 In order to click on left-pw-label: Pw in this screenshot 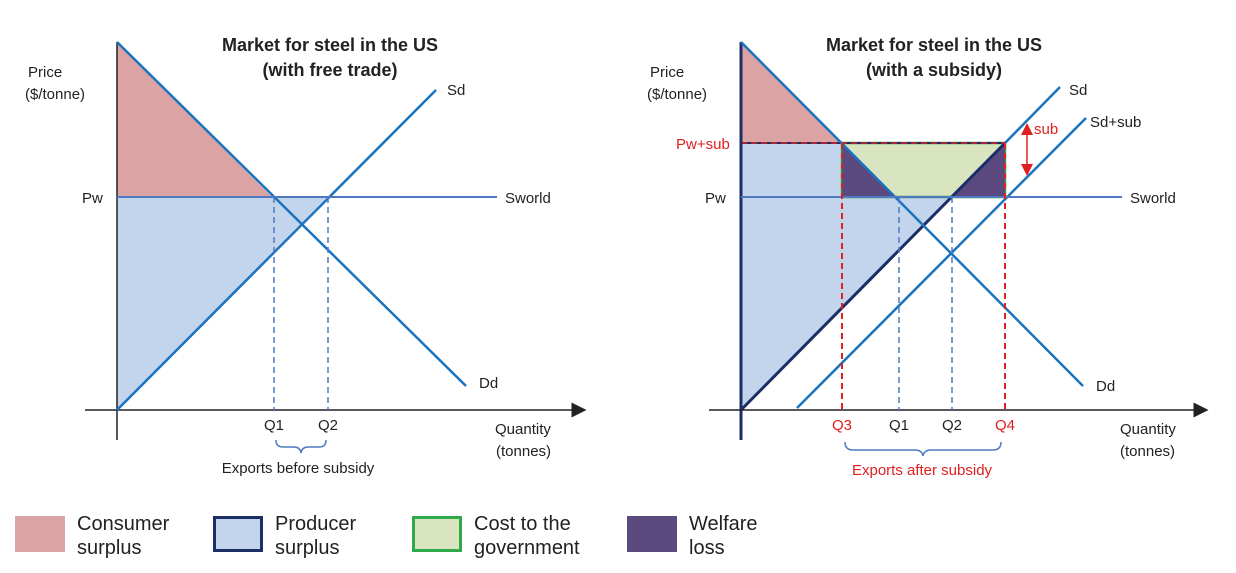, I will do `click(92, 198)`.